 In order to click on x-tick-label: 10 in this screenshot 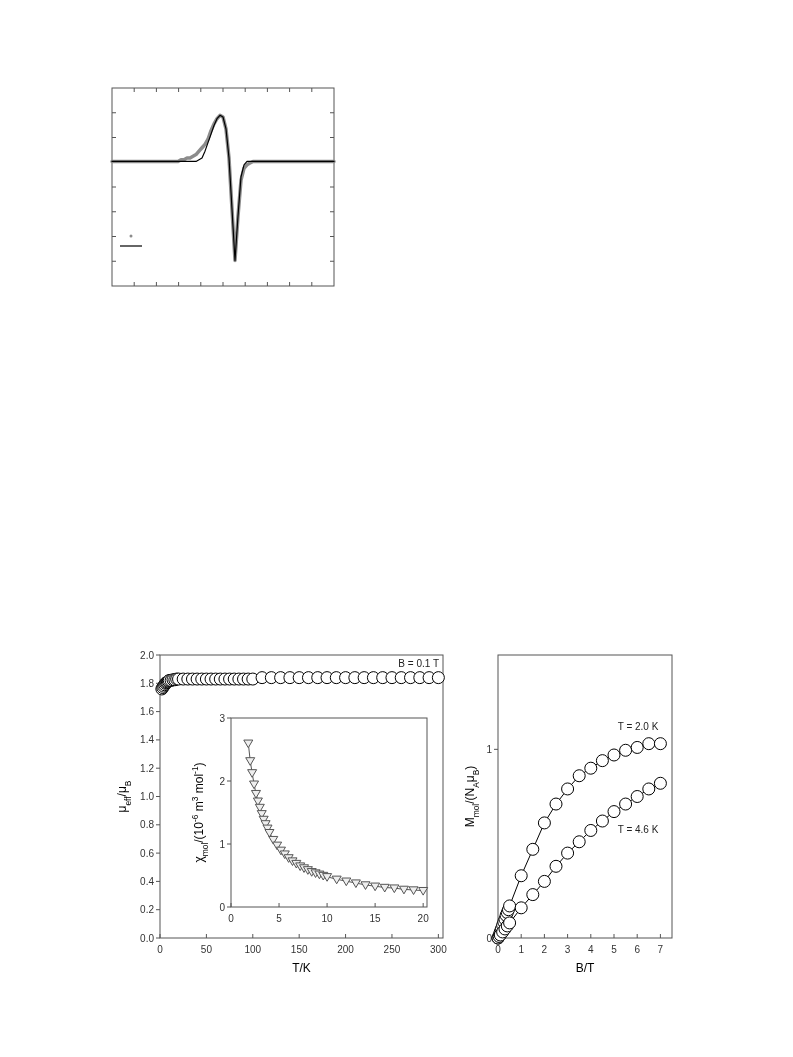, I will do `click(327, 918)`.